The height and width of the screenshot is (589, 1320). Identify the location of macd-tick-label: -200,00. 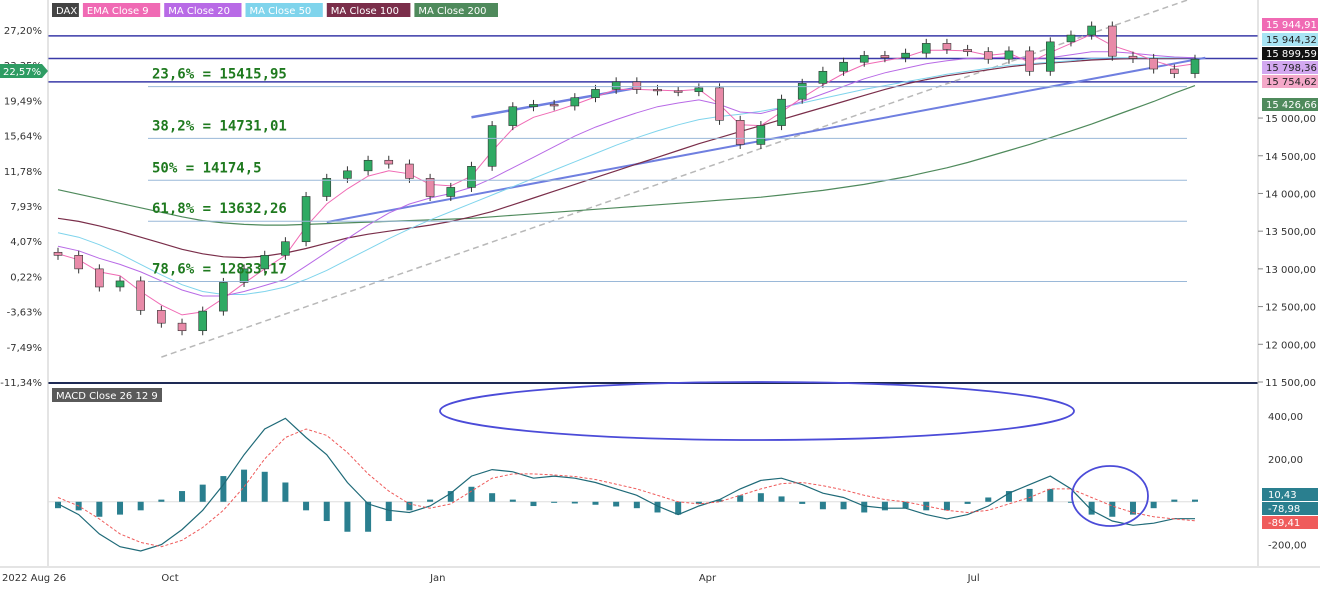
(1287, 546).